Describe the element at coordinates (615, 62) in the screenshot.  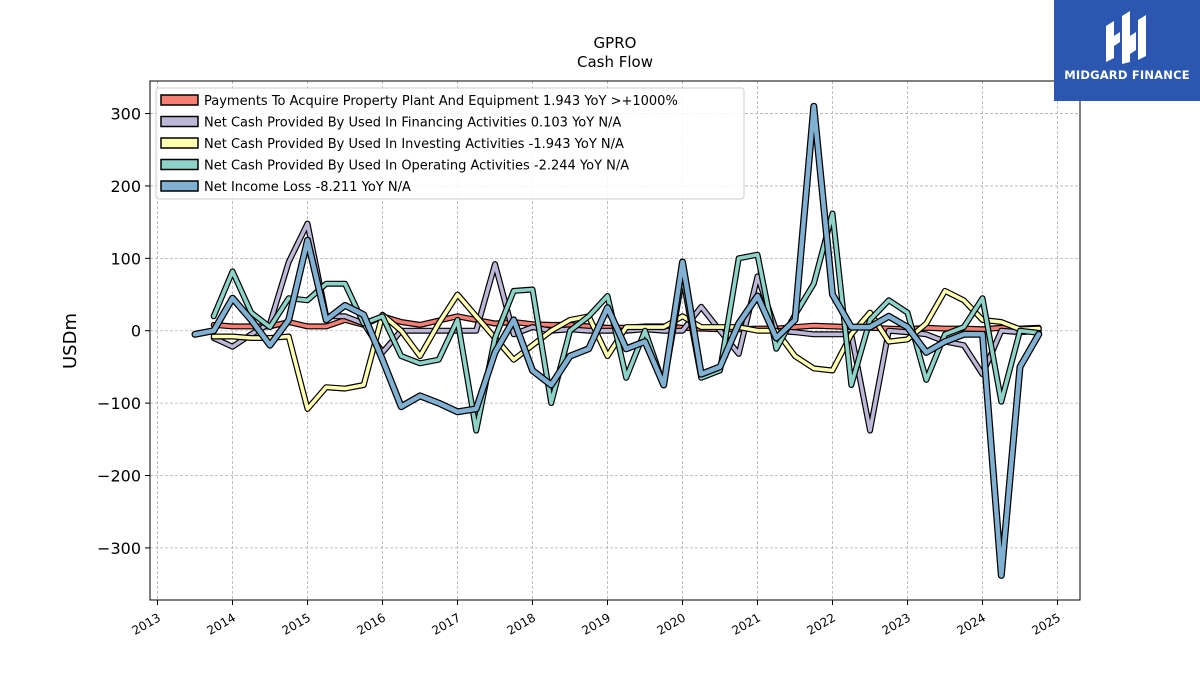
I see `chart-subtitle: Cash Flow` at that location.